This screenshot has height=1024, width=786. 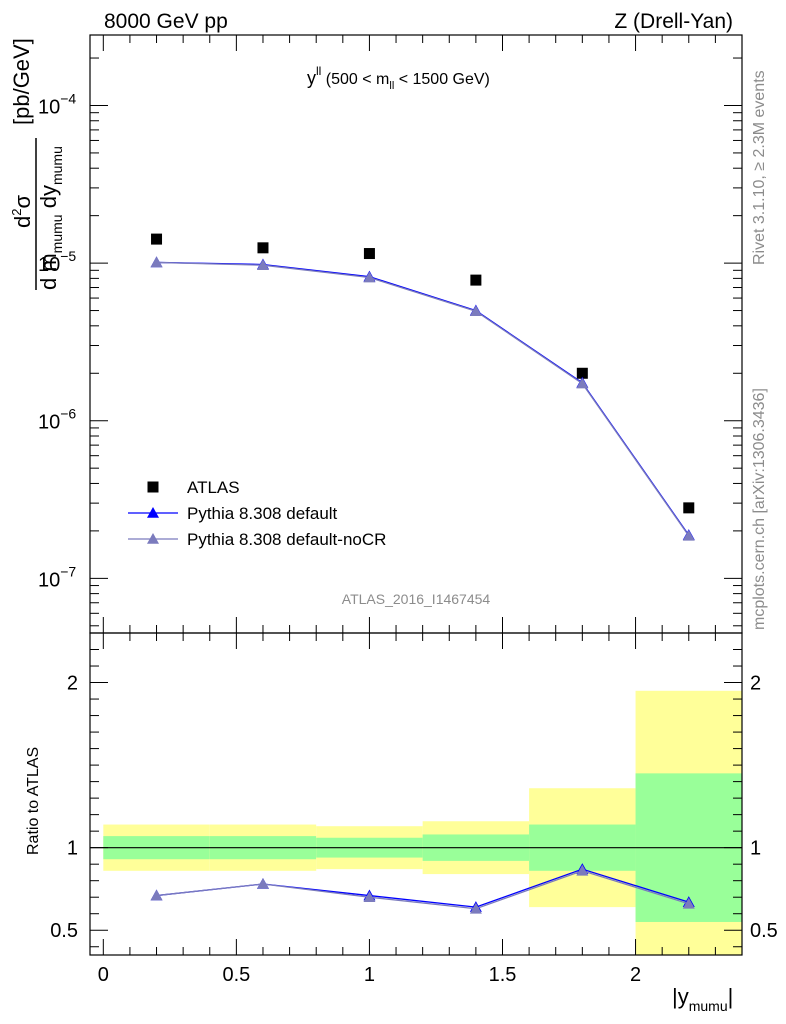 What do you see at coordinates (311, 78) in the screenshot?
I see `title-main: y` at bounding box center [311, 78].